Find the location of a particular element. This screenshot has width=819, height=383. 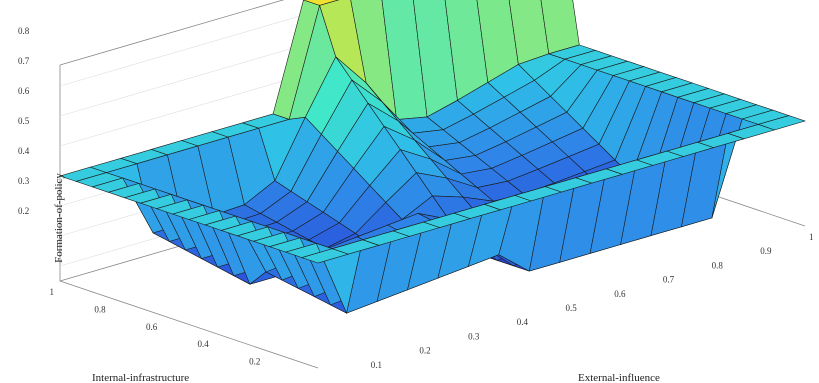

z-tick-label: 0.3 is located at coordinates (24, 181).